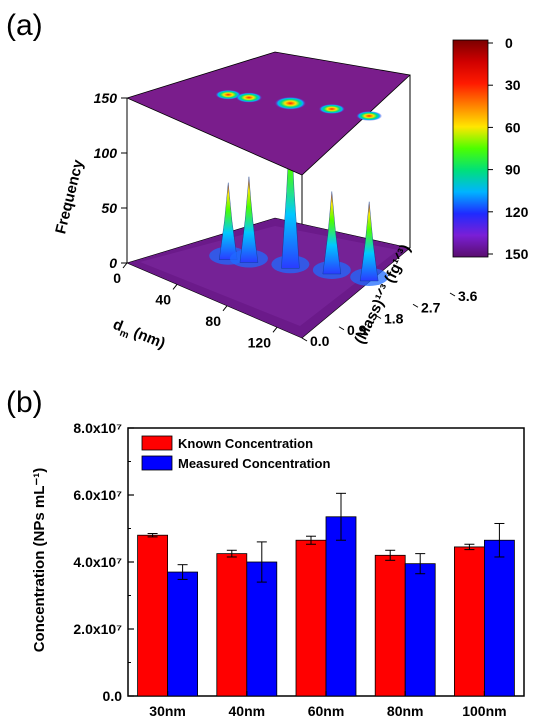 The image size is (536, 724). Describe the element at coordinates (357, 330) in the screenshot. I see `y-tick-label: 0.9` at that location.